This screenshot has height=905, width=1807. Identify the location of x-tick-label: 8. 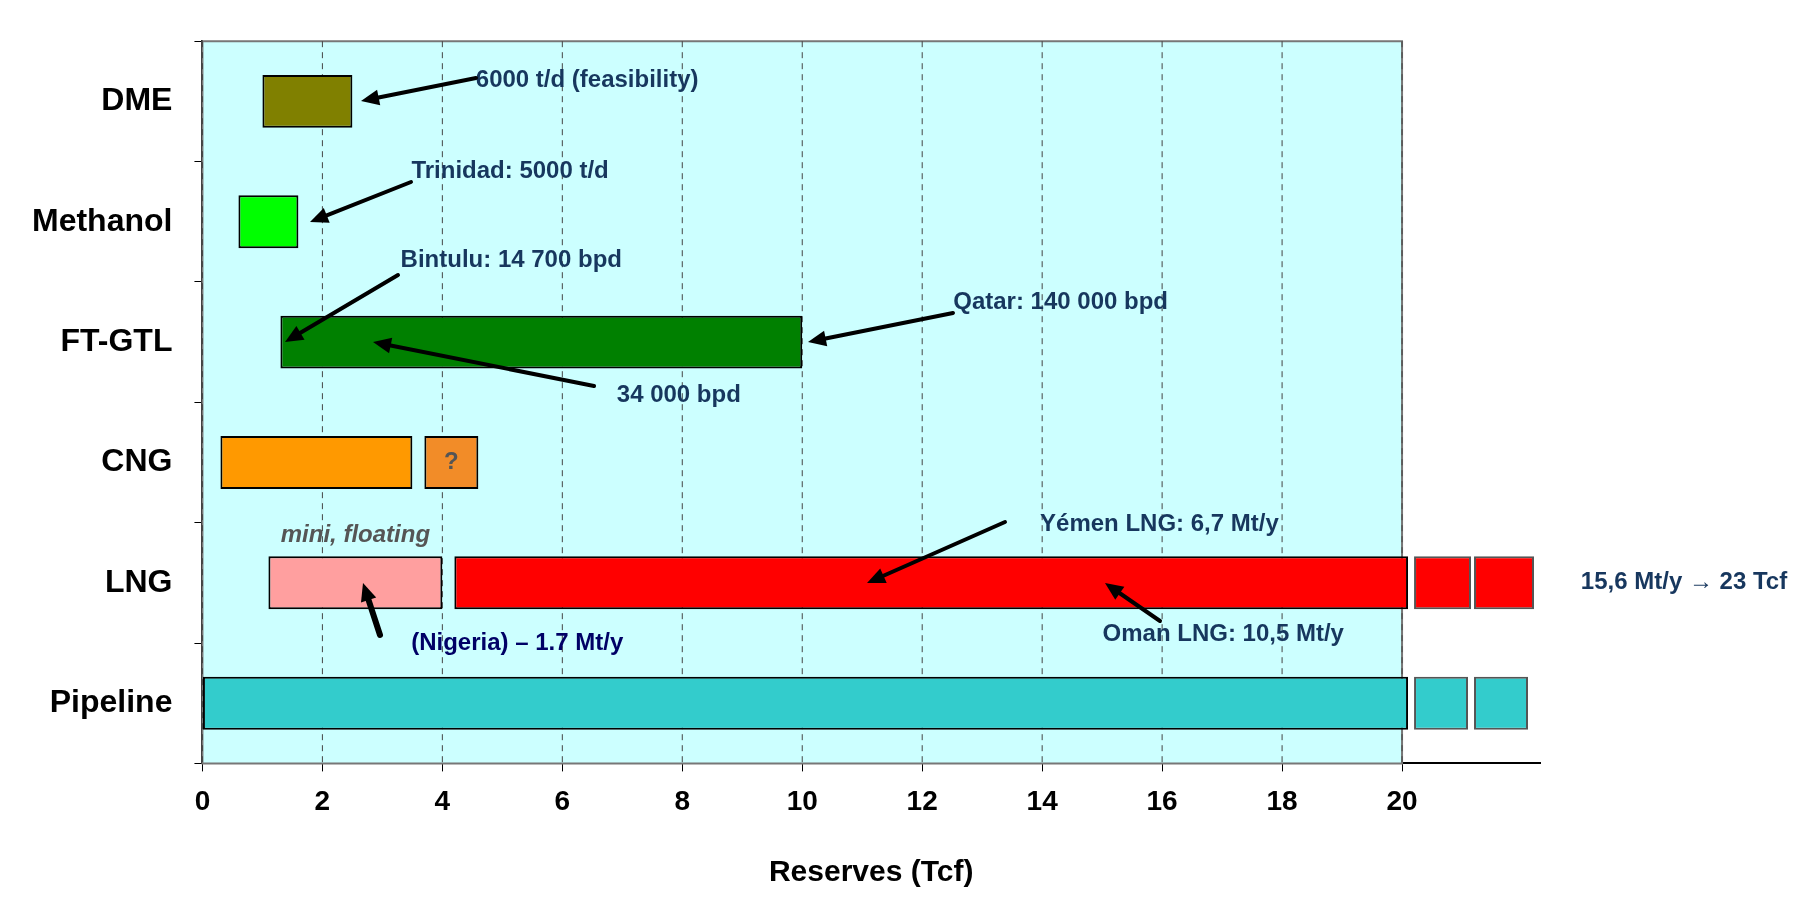
(682, 800).